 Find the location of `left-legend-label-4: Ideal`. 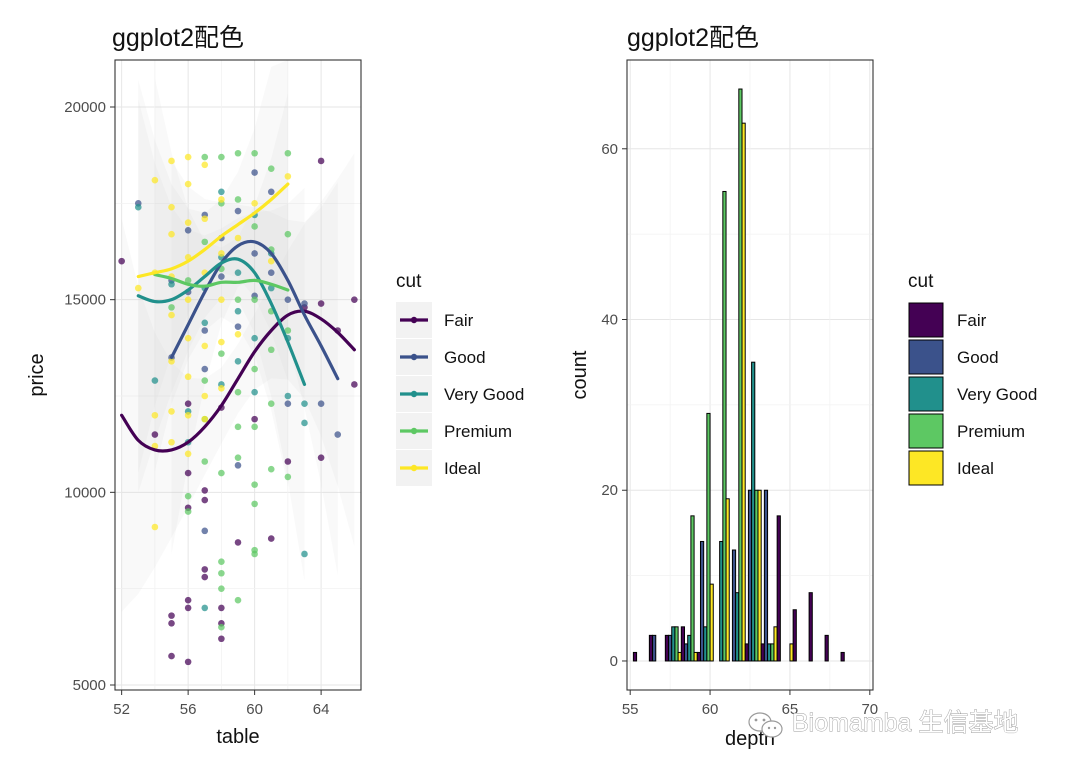

left-legend-label-4: Ideal is located at coordinates (462, 468).